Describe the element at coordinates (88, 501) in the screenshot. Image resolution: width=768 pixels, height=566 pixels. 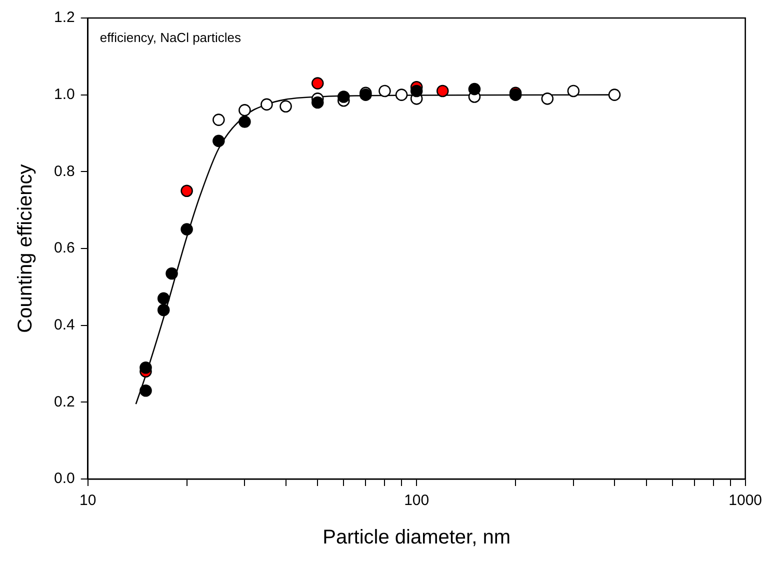
I see `x-tick-label: 10` at that location.